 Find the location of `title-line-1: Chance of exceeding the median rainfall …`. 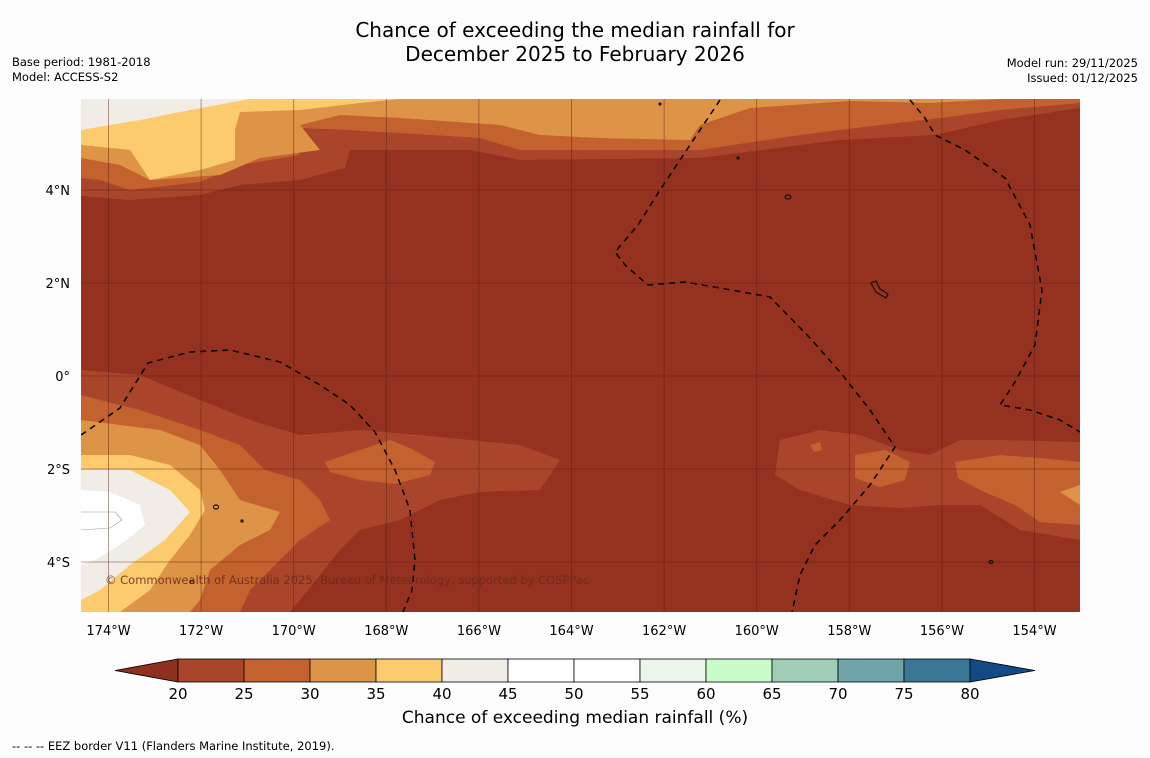

title-line-1: Chance of exceeding the median rainfall … is located at coordinates (575, 30).